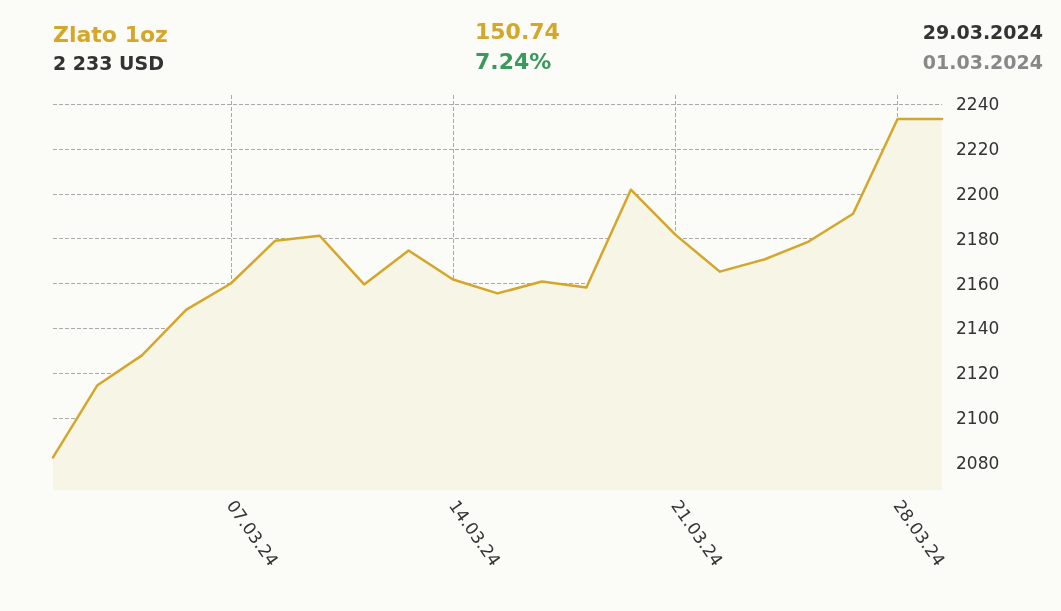 Image resolution: width=1061 pixels, height=611 pixels. Describe the element at coordinates (978, 463) in the screenshot. I see `y-tick-label: 2080` at that location.